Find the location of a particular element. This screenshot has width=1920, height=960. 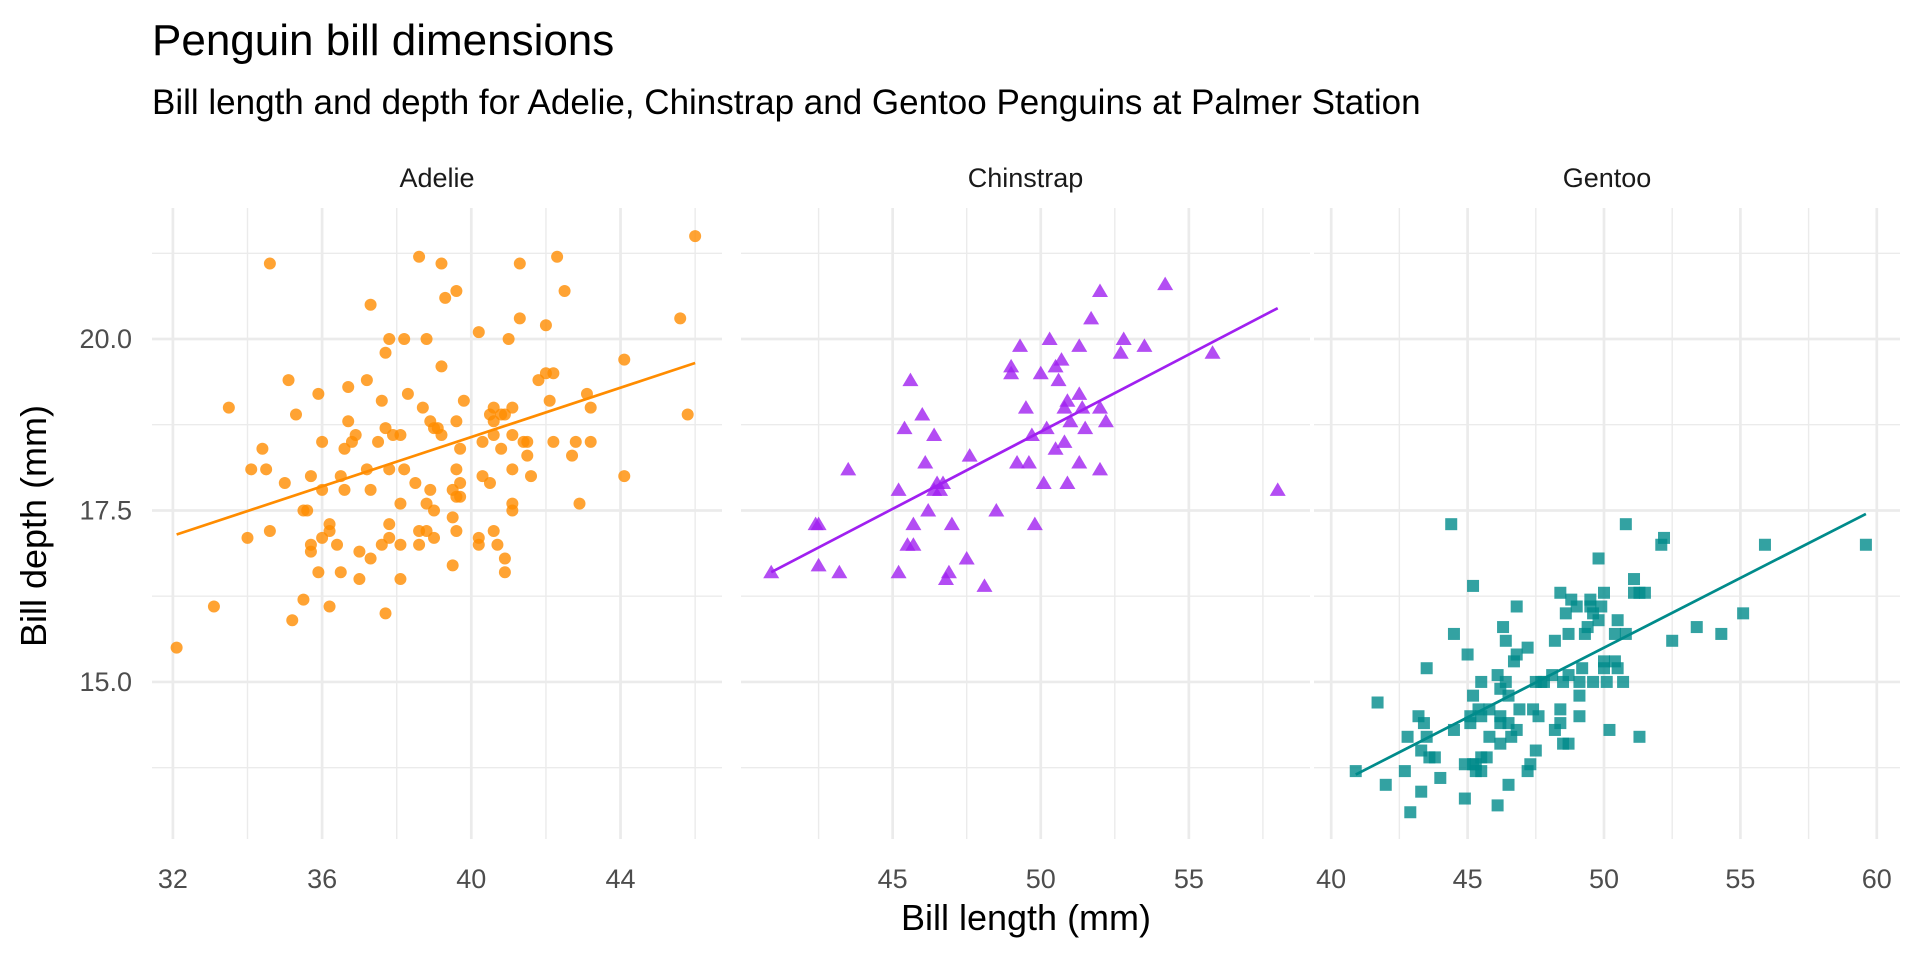

x-axis-title: Bill length (mm) is located at coordinates (1026, 917).